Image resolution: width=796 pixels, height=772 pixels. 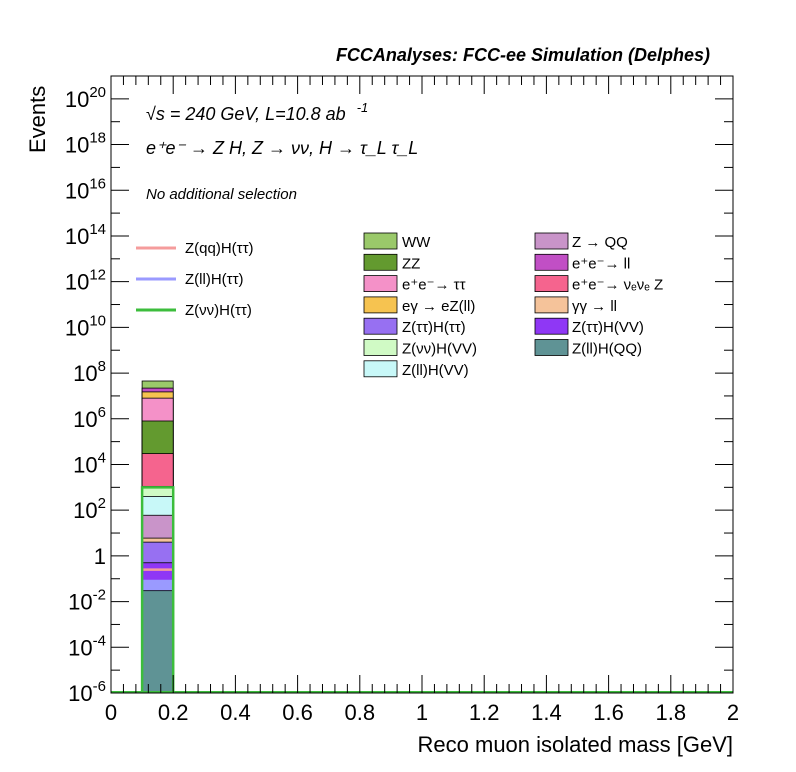 What do you see at coordinates (219, 248) in the screenshot?
I see `legend-label: Z(qq)H(ττ)` at bounding box center [219, 248].